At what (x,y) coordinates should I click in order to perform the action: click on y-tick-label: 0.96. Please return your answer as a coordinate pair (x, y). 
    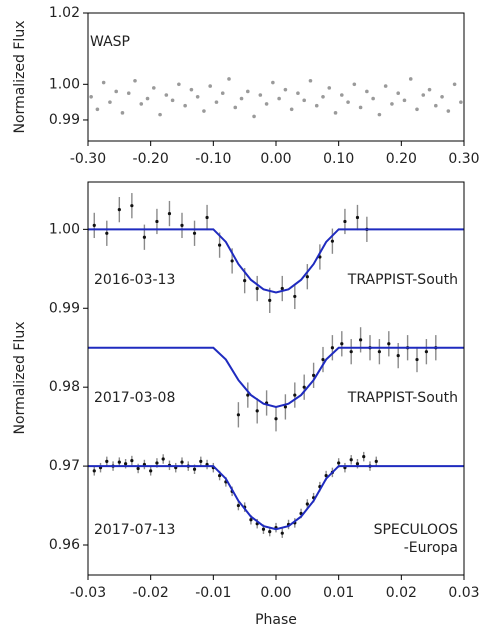
    Looking at the image, I should click on (64, 545).